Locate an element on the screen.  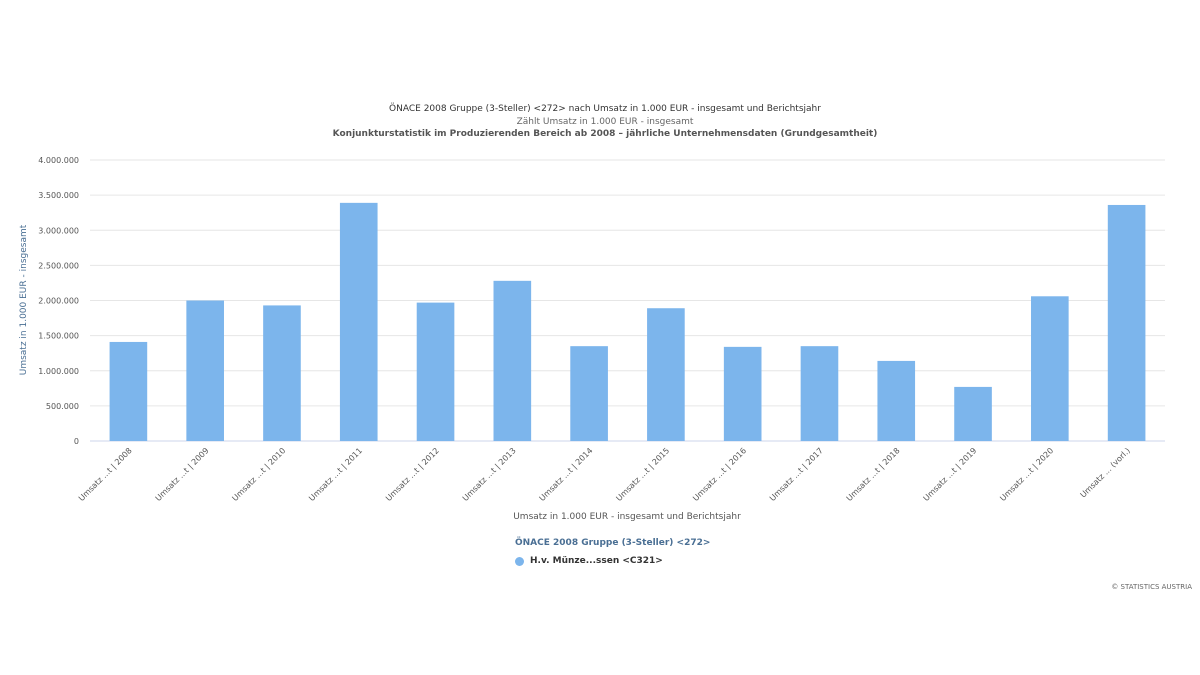
x-tick-label: Umsatz ...t | 2015 is located at coordinates (642, 474).